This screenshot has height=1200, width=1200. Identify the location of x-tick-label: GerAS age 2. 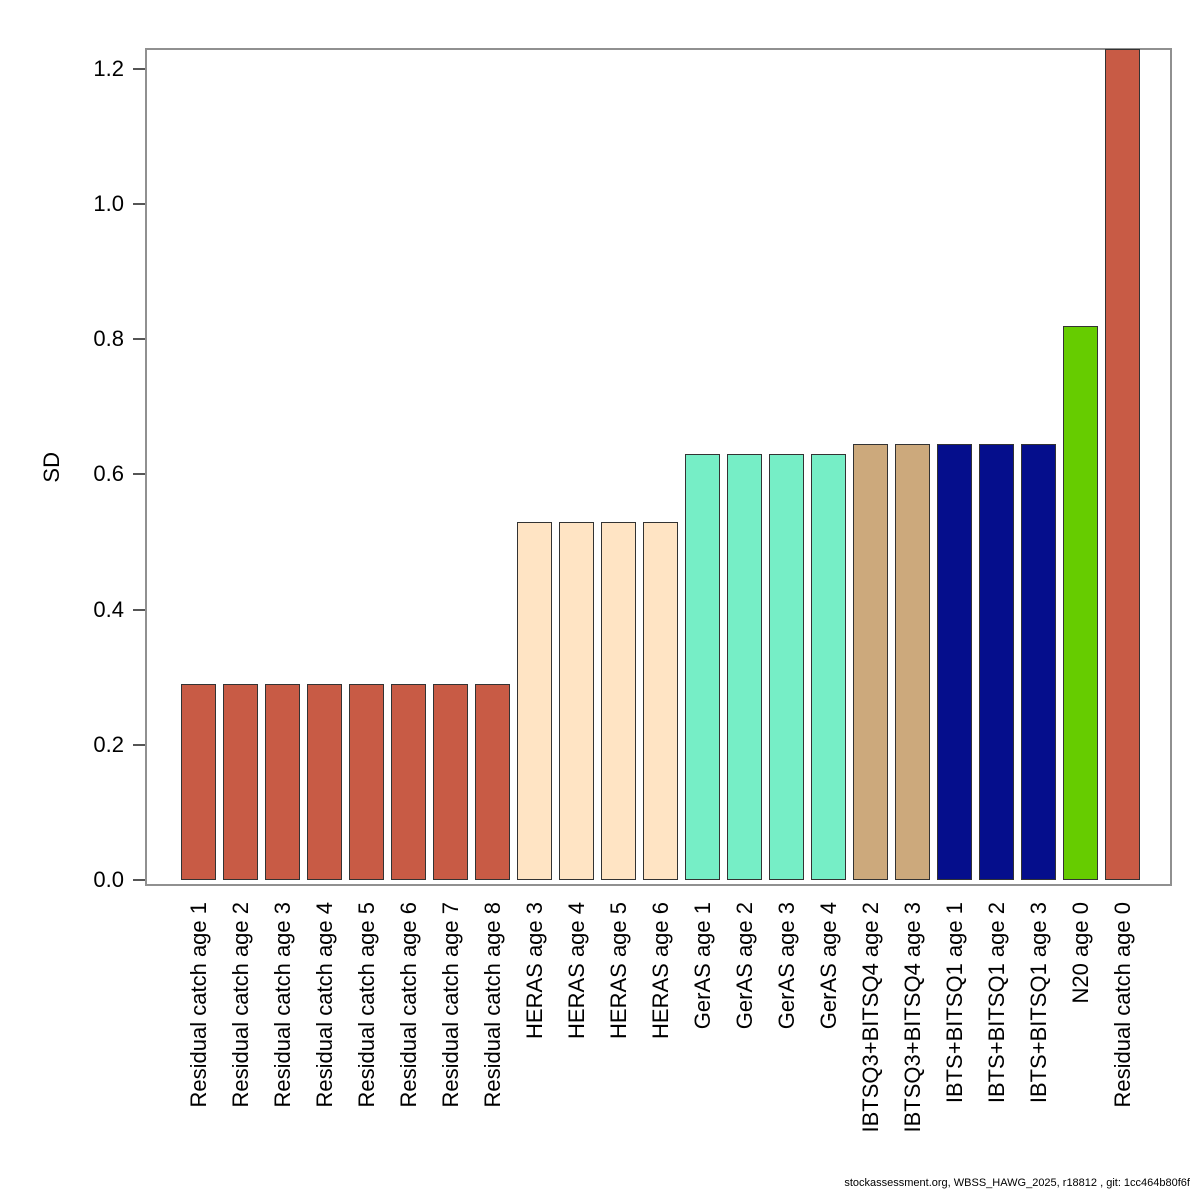
(744, 966).